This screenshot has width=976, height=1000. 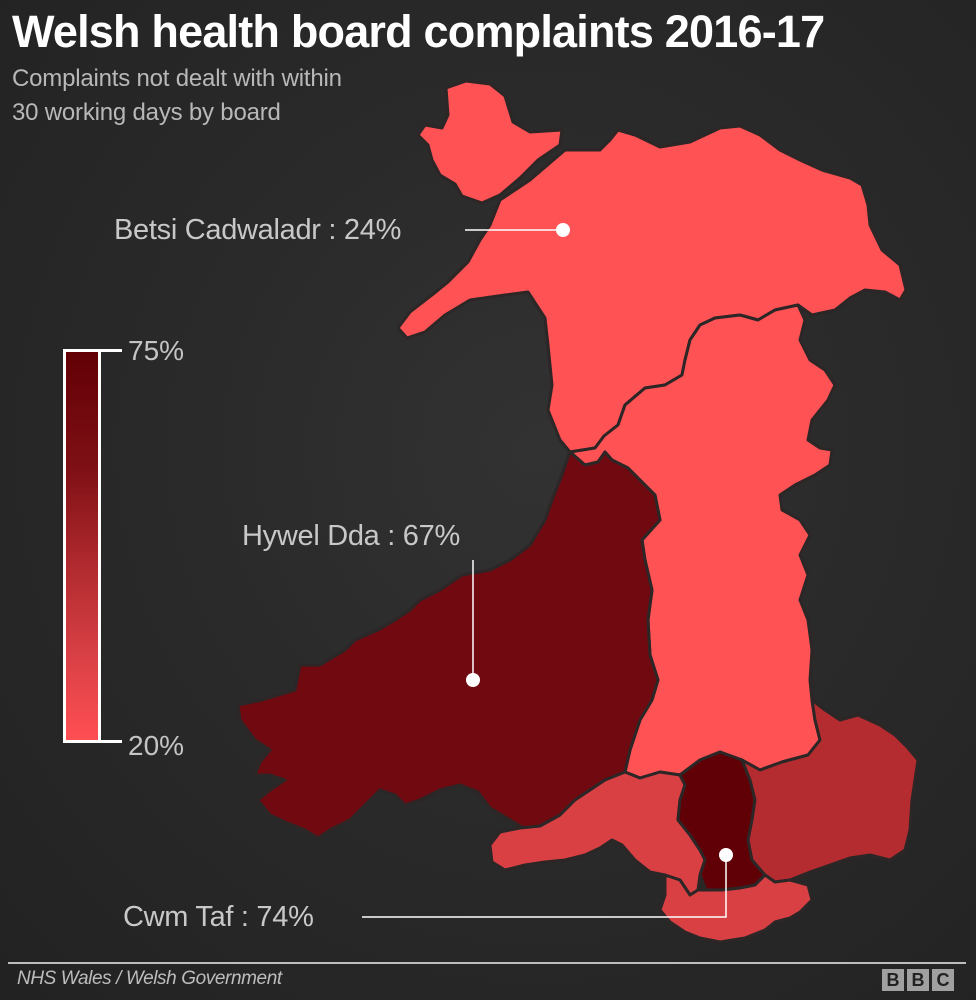 What do you see at coordinates (156, 350) in the screenshot?
I see `legend-max-label: 75%` at bounding box center [156, 350].